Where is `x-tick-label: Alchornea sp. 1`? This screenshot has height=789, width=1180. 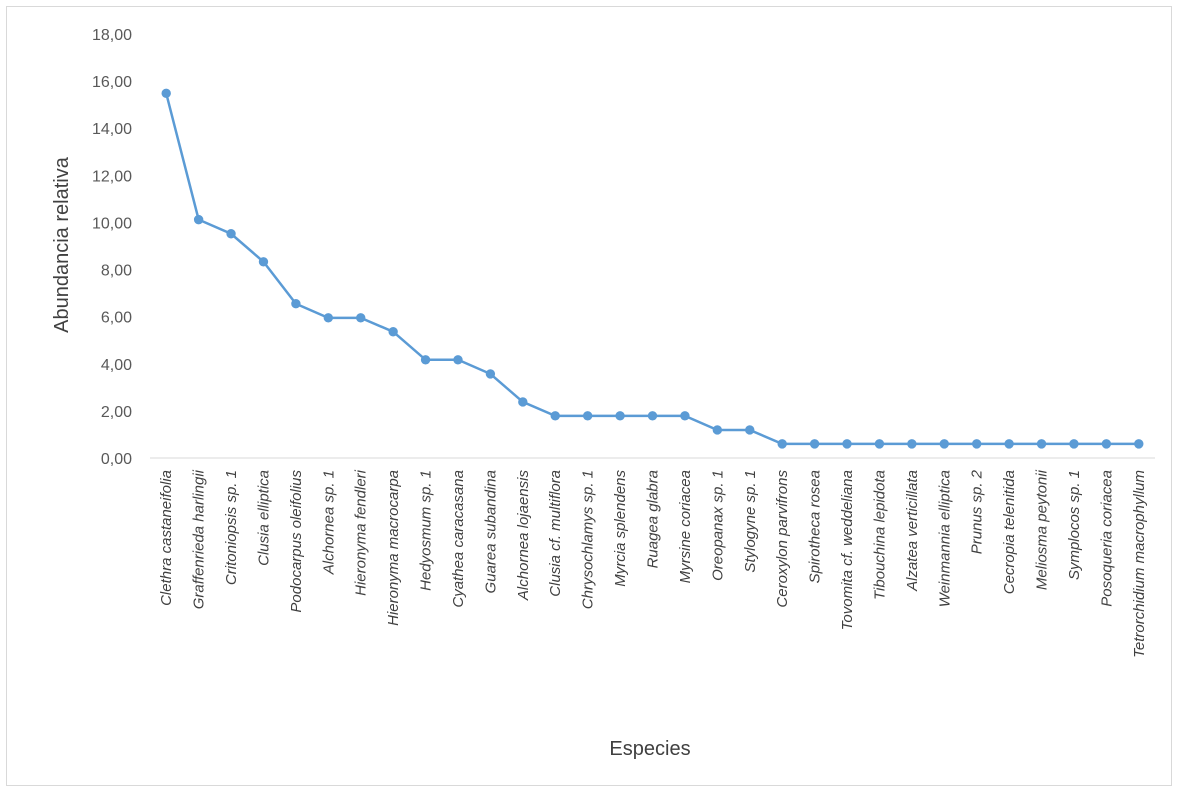 x-tick-label: Alchornea sp. 1 is located at coordinates (328, 522).